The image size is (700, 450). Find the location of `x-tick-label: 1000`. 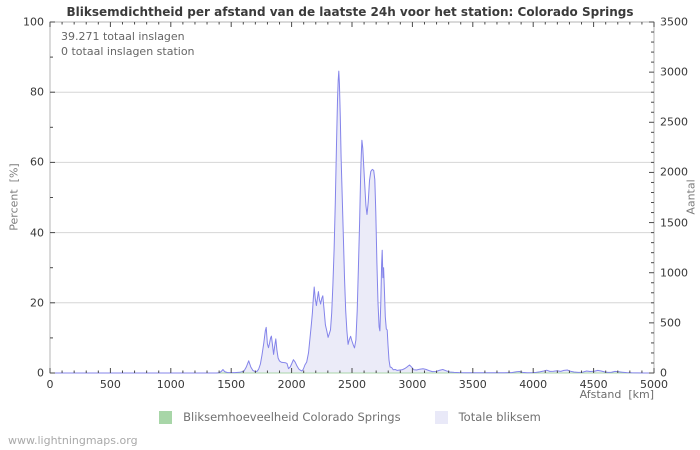

x-tick-label: 1000 is located at coordinates (170, 384).